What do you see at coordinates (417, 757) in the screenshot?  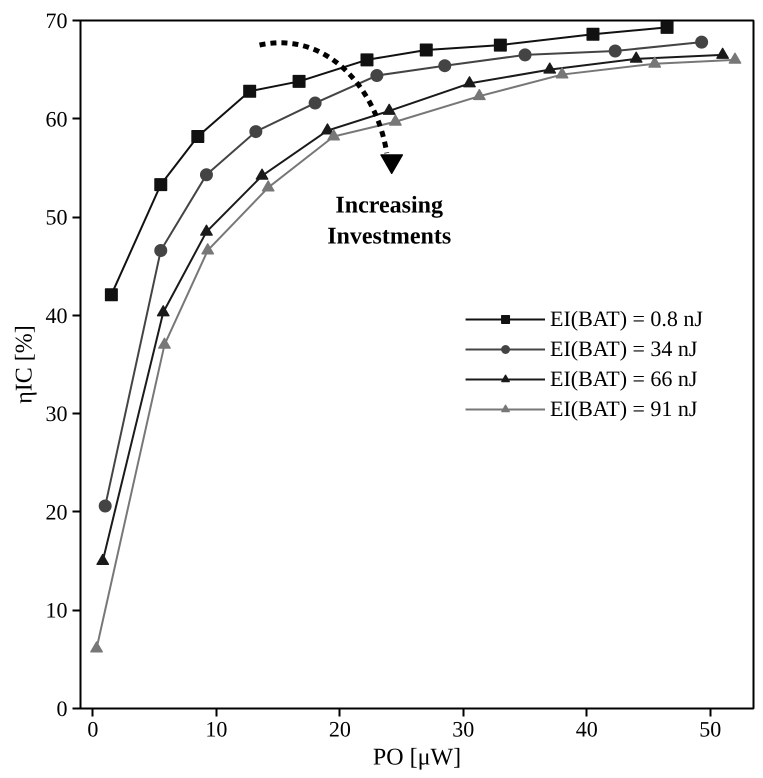 I see `x-axis-title: PO [μW]` at bounding box center [417, 757].